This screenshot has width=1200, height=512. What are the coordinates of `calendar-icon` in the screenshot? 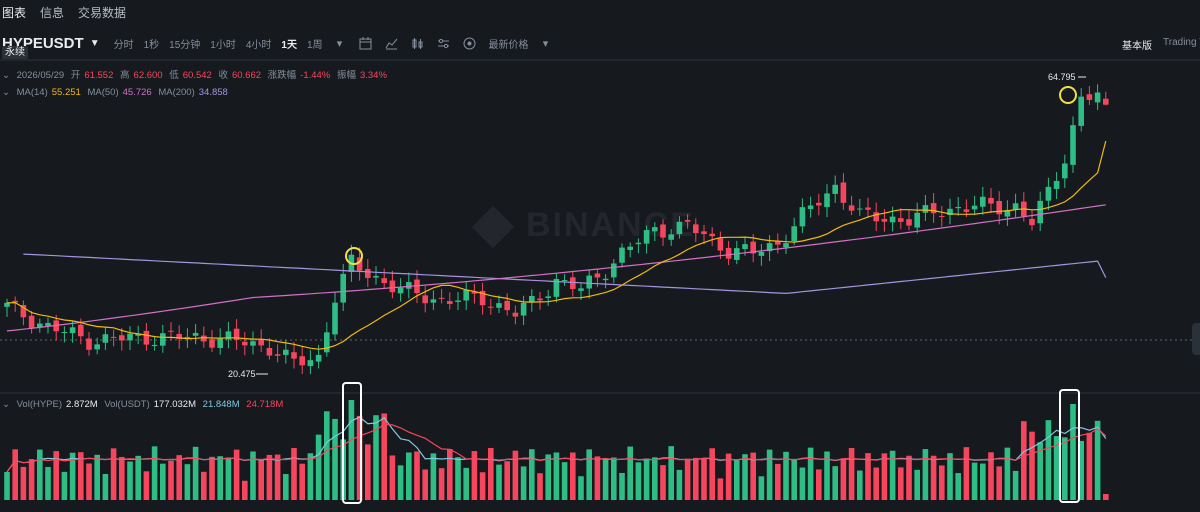 It's located at (366, 43).